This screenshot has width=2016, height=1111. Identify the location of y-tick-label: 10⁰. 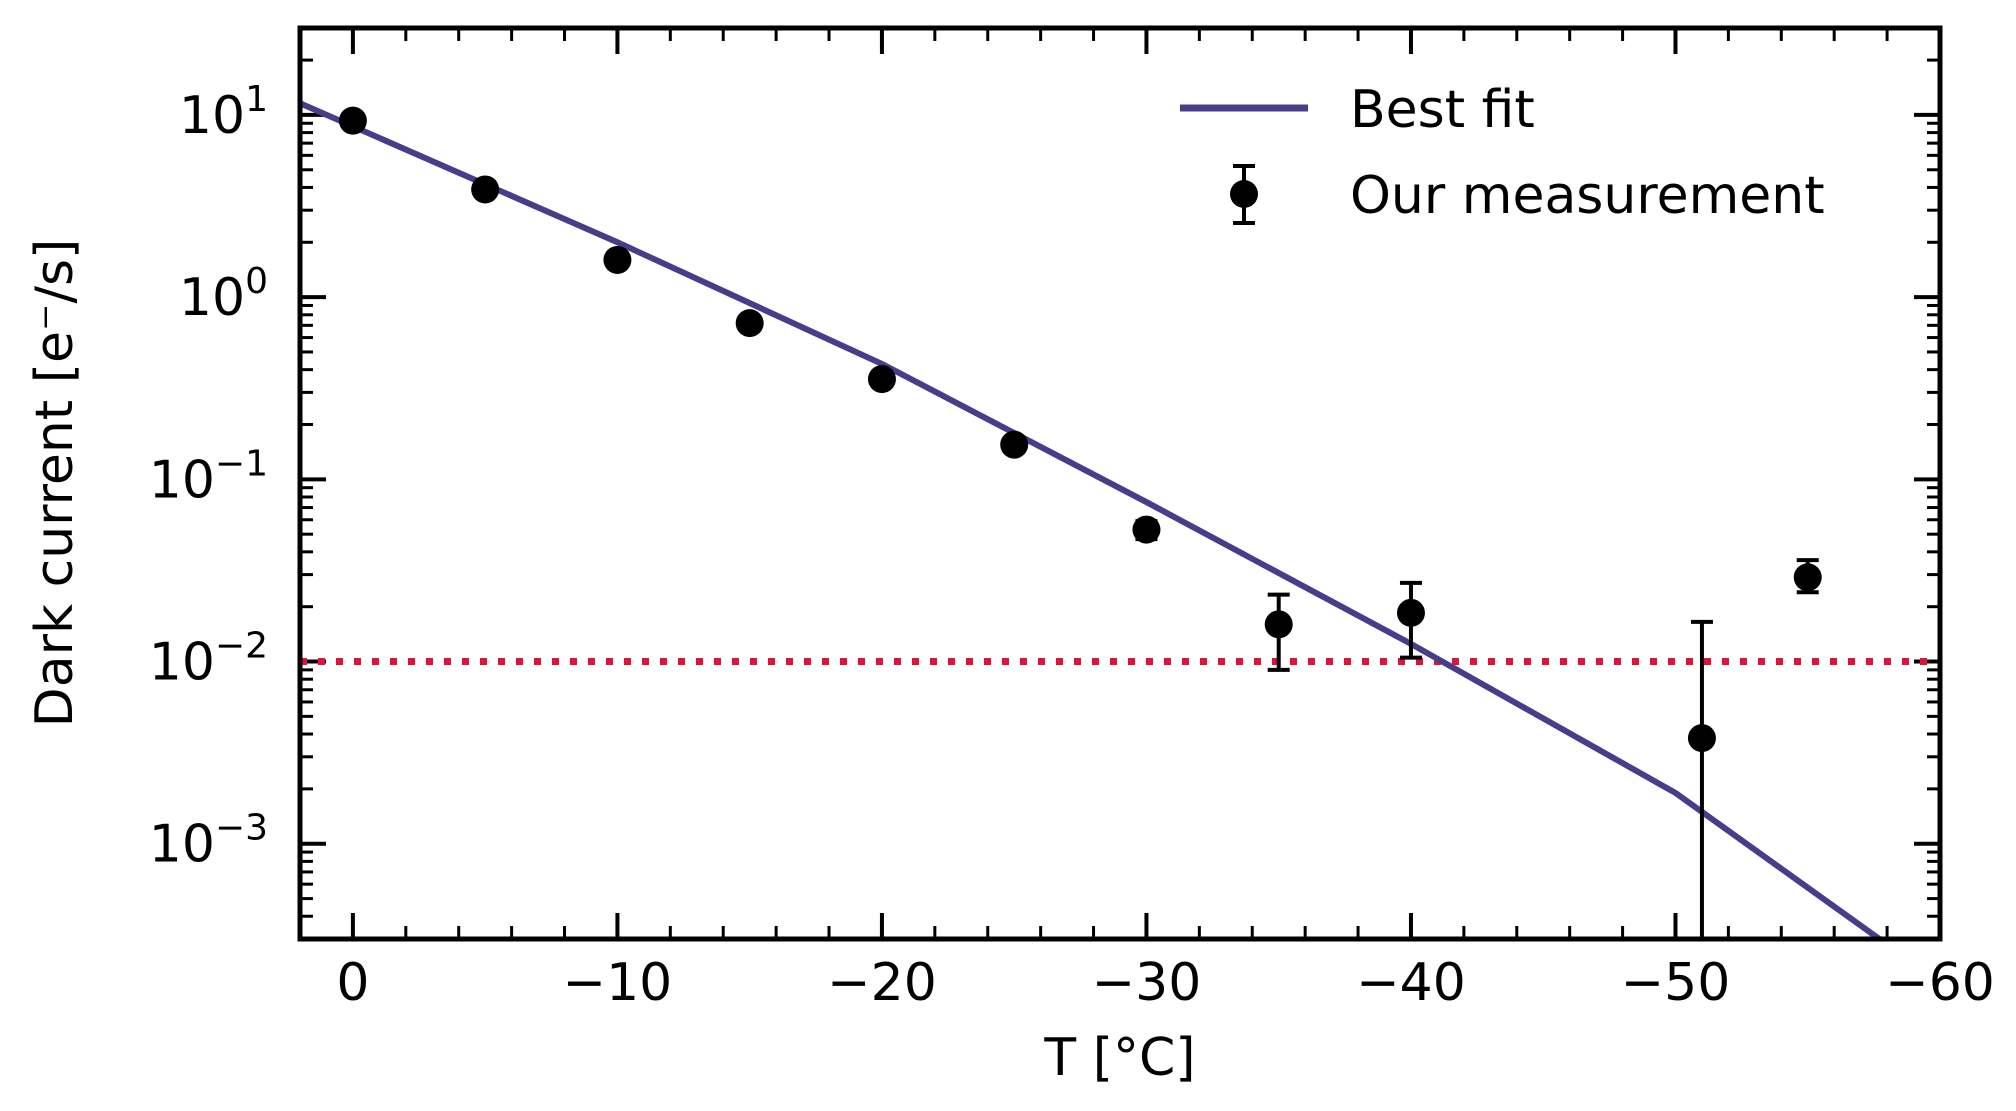
(223, 294).